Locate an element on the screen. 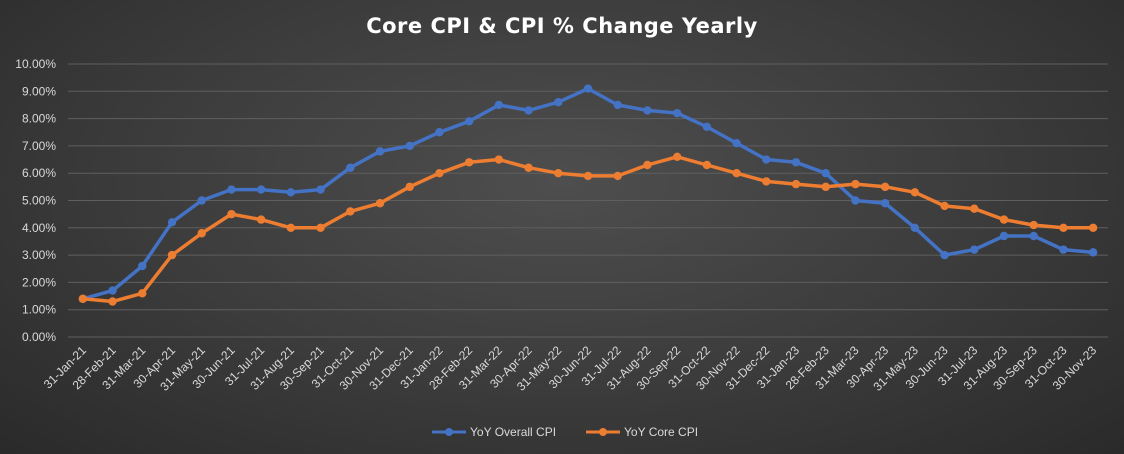  y-tick-label: 3.00% is located at coordinates (39, 255).